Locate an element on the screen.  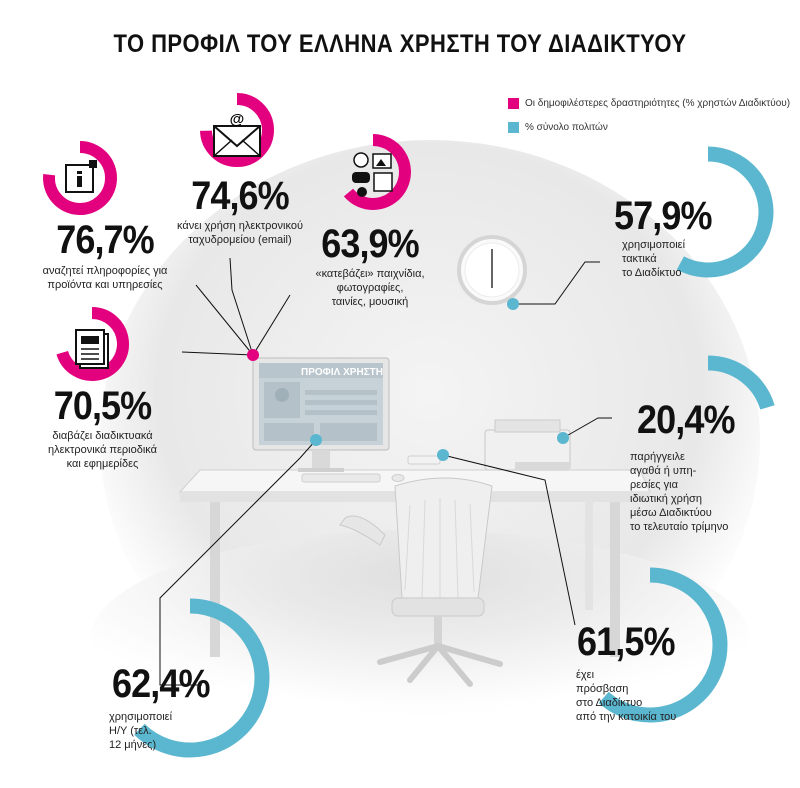
connector-news is located at coordinates (217, 353).